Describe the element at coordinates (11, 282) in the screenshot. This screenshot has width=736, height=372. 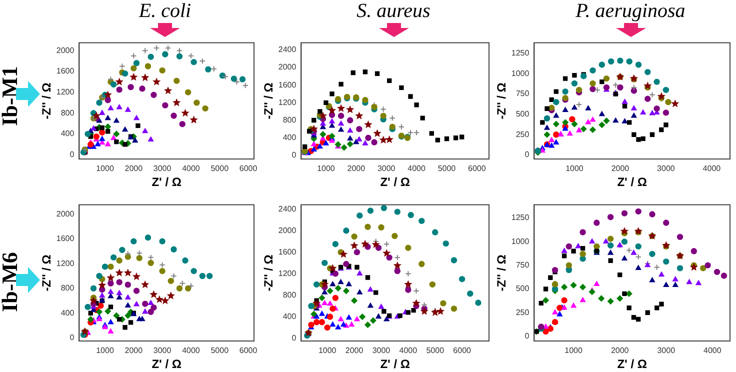
I see `text: Ib-M6` at that location.